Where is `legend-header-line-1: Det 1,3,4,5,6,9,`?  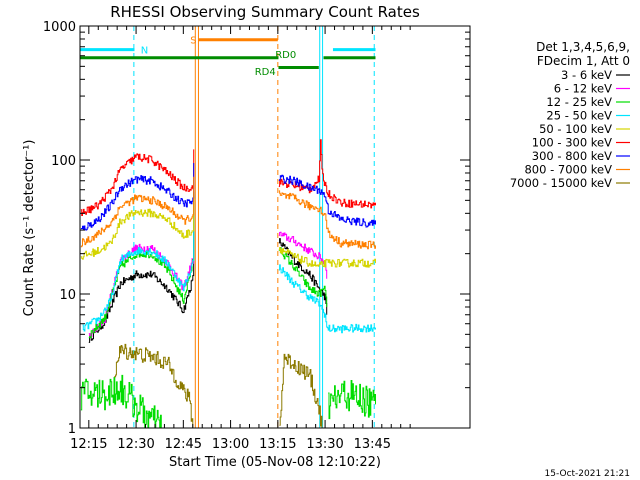 legend-header-line-1: Det 1,3,4,5,6,9, is located at coordinates (583, 47).